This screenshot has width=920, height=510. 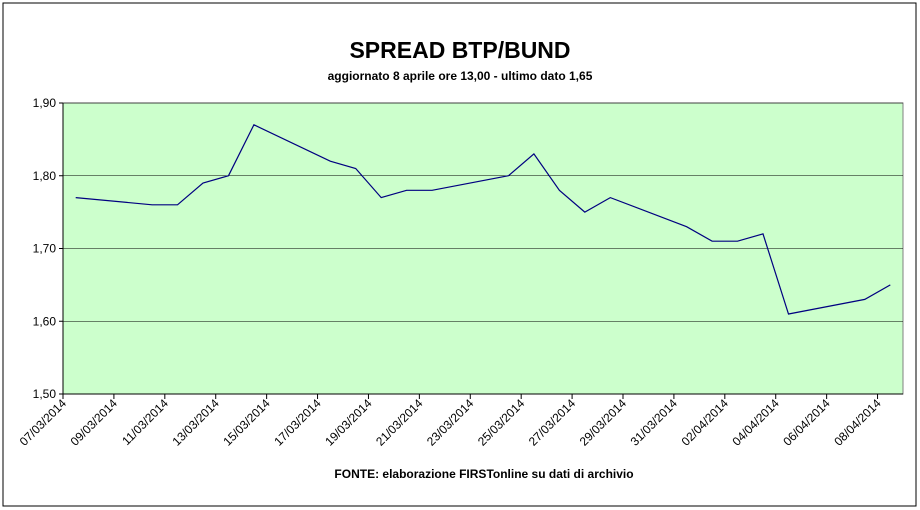 What do you see at coordinates (45, 394) in the screenshot?
I see `y-tick-label: 1,50` at bounding box center [45, 394].